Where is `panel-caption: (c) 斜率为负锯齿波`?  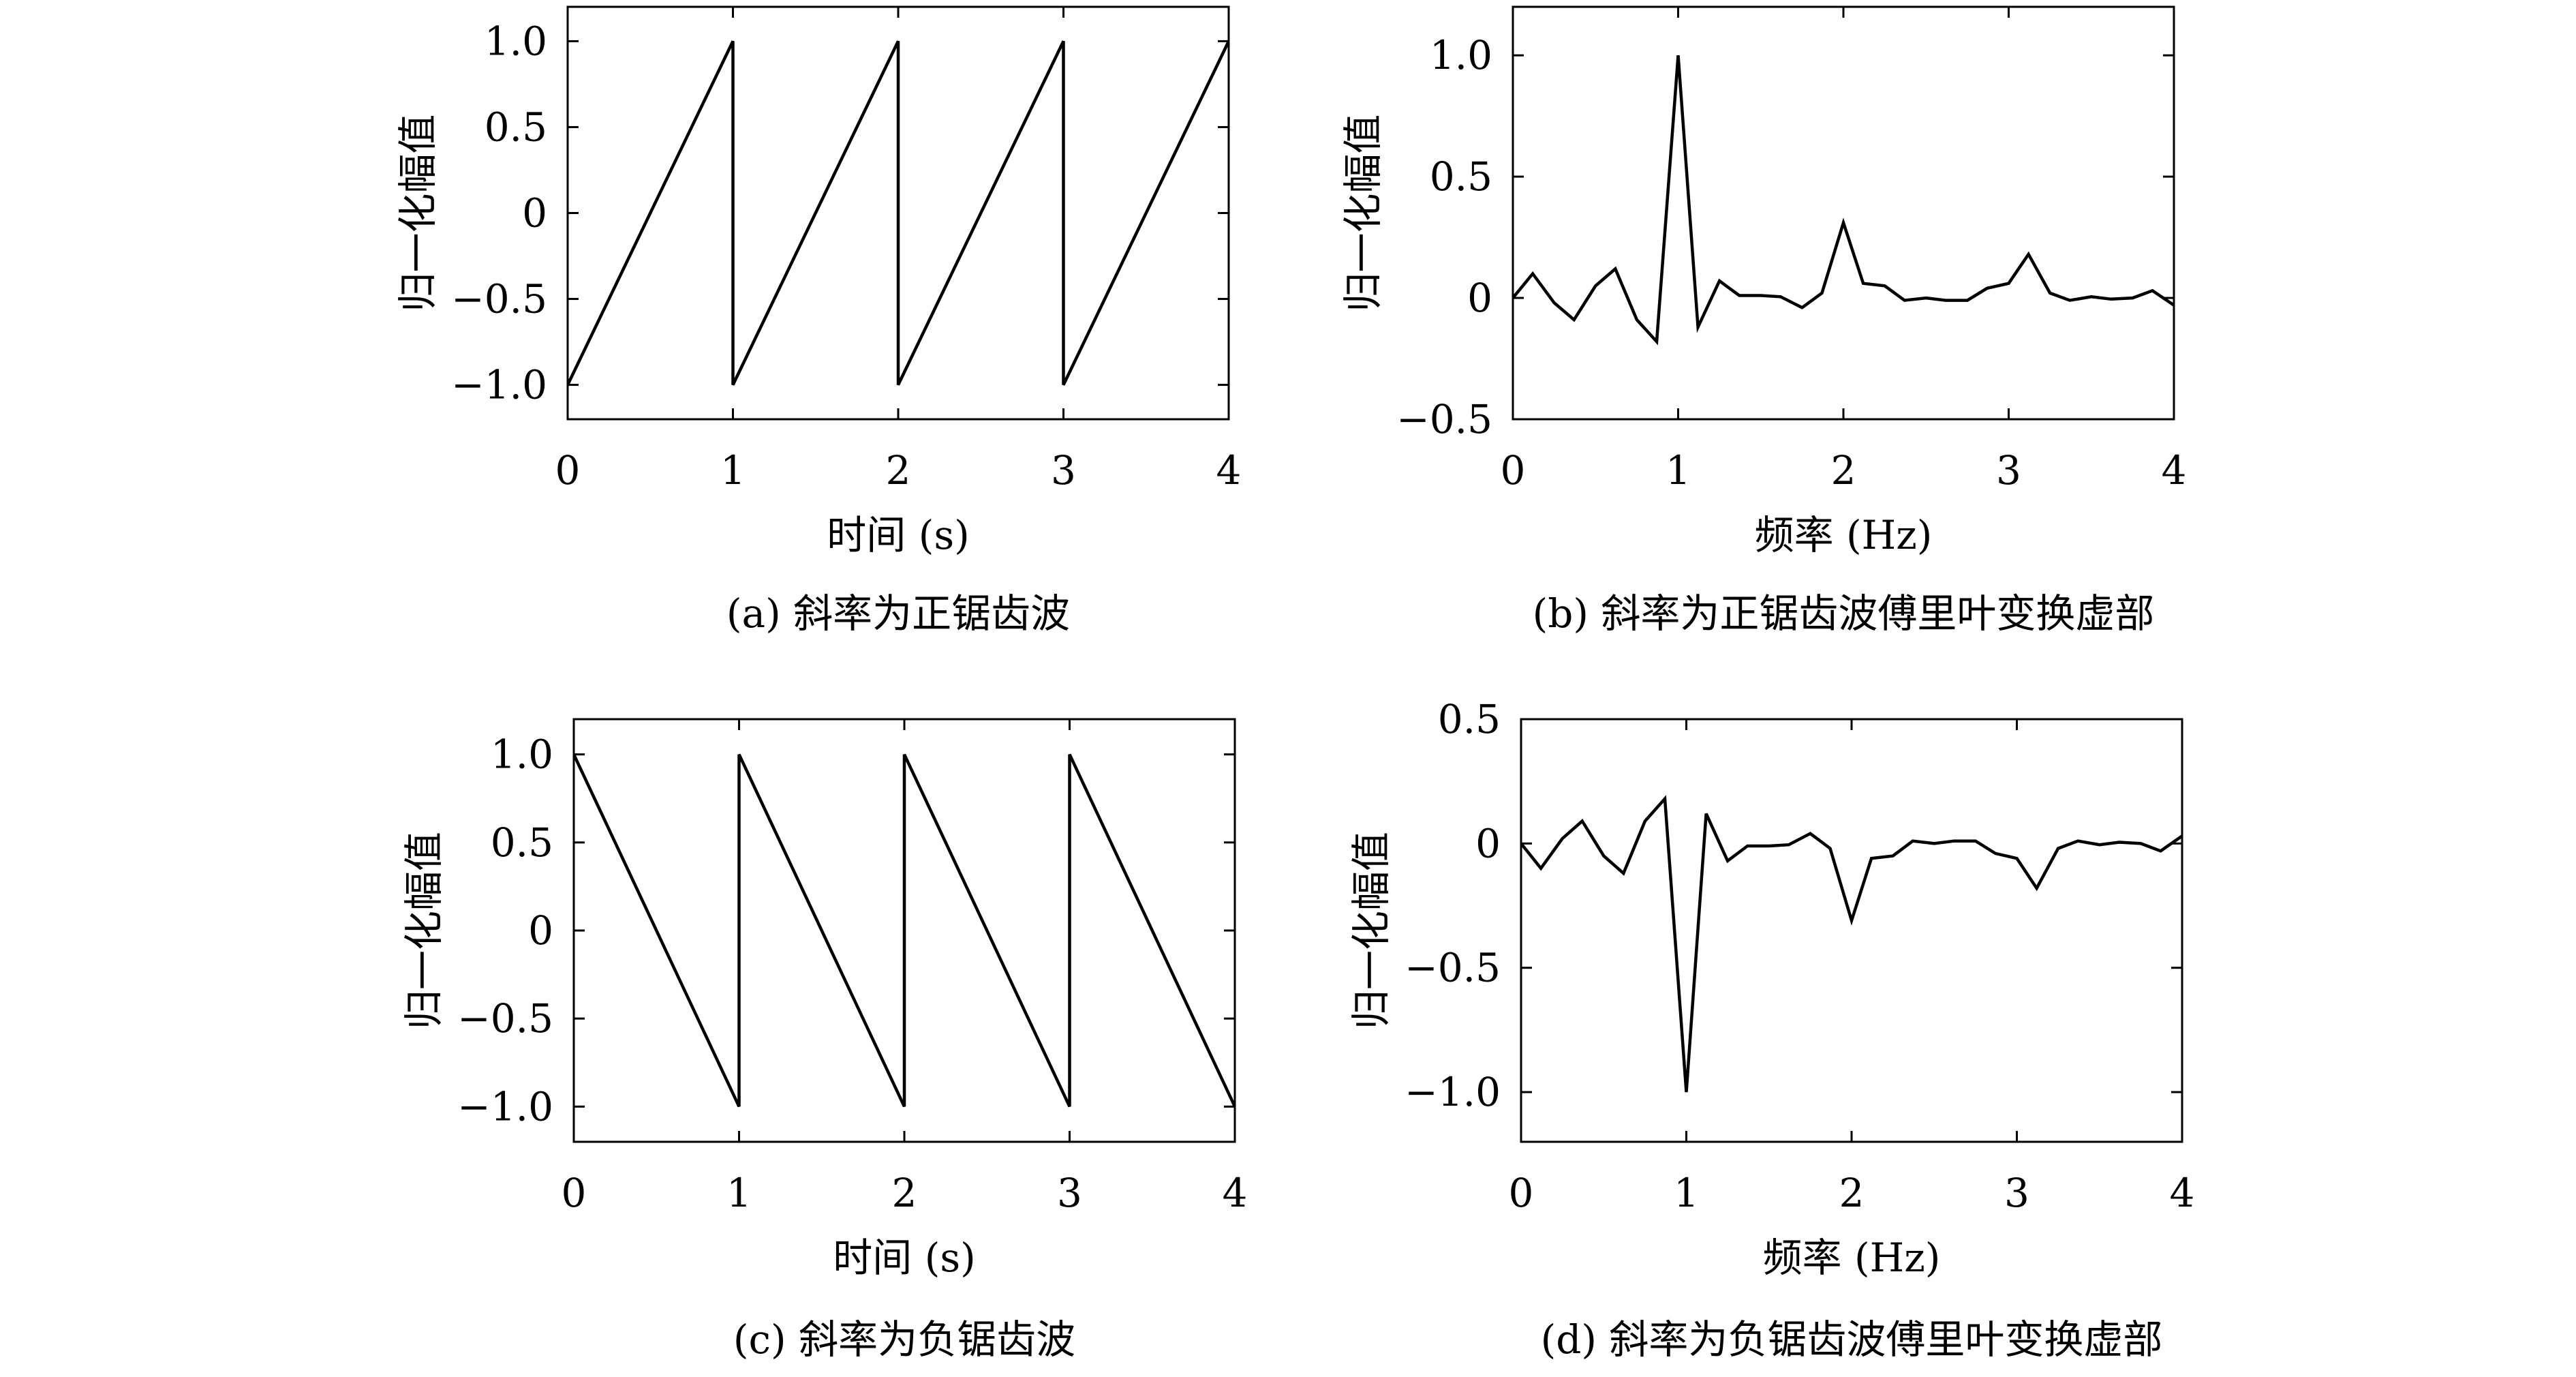
panel-caption: (c) 斜率为负锯齿波 is located at coordinates (904, 1339).